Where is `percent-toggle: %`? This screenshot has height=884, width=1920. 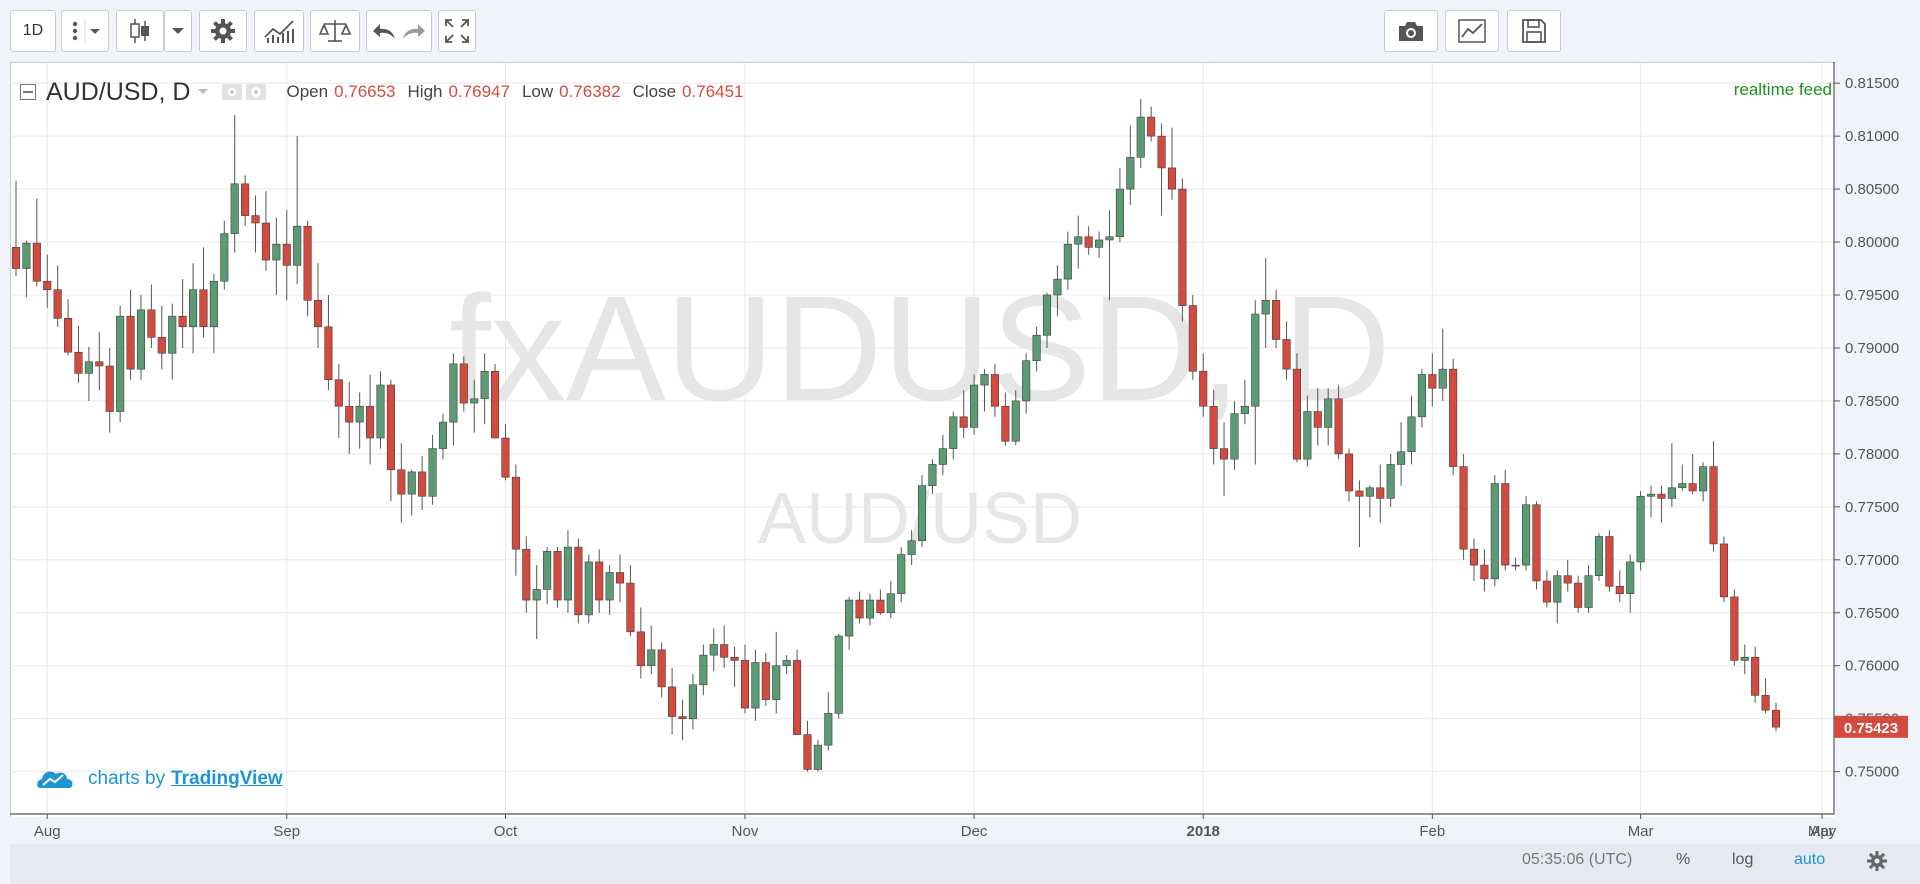
percent-toggle: % is located at coordinates (1683, 859).